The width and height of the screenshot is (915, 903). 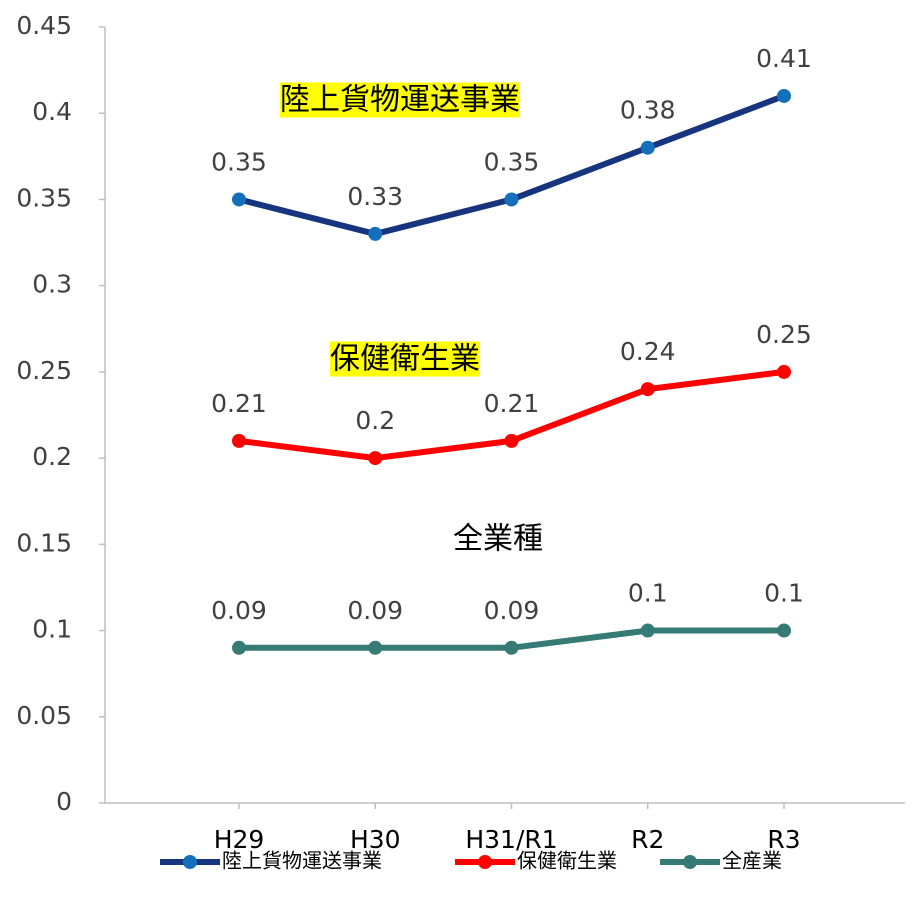 I want to click on annotation: 全業種, so click(x=498, y=539).